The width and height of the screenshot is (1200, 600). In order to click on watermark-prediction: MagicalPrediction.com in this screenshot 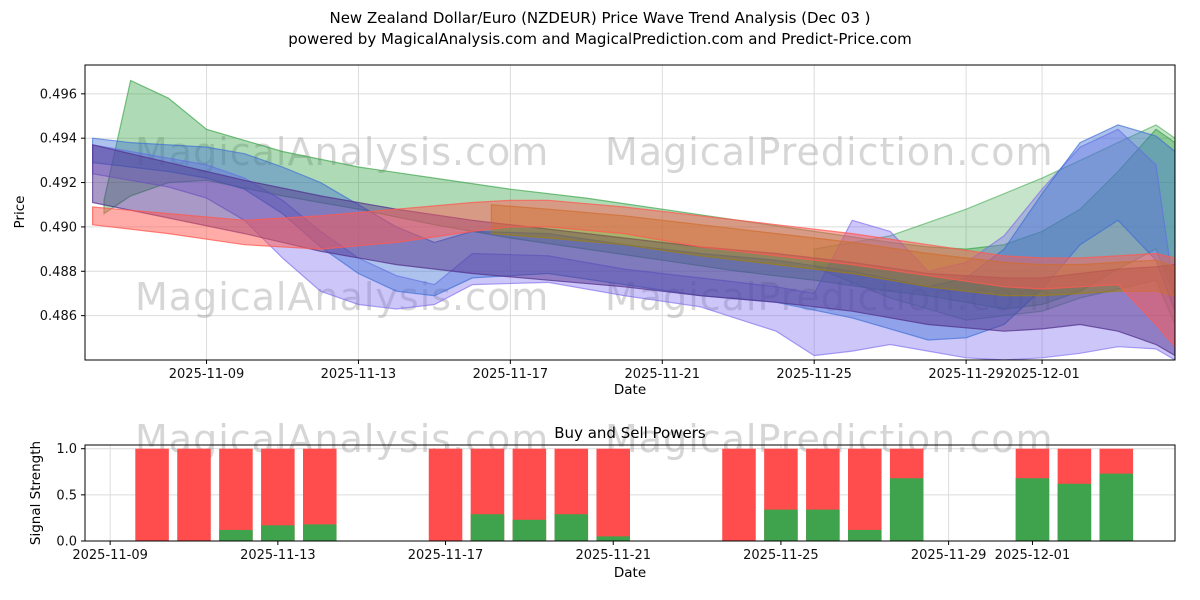, I will do `click(829, 152)`.